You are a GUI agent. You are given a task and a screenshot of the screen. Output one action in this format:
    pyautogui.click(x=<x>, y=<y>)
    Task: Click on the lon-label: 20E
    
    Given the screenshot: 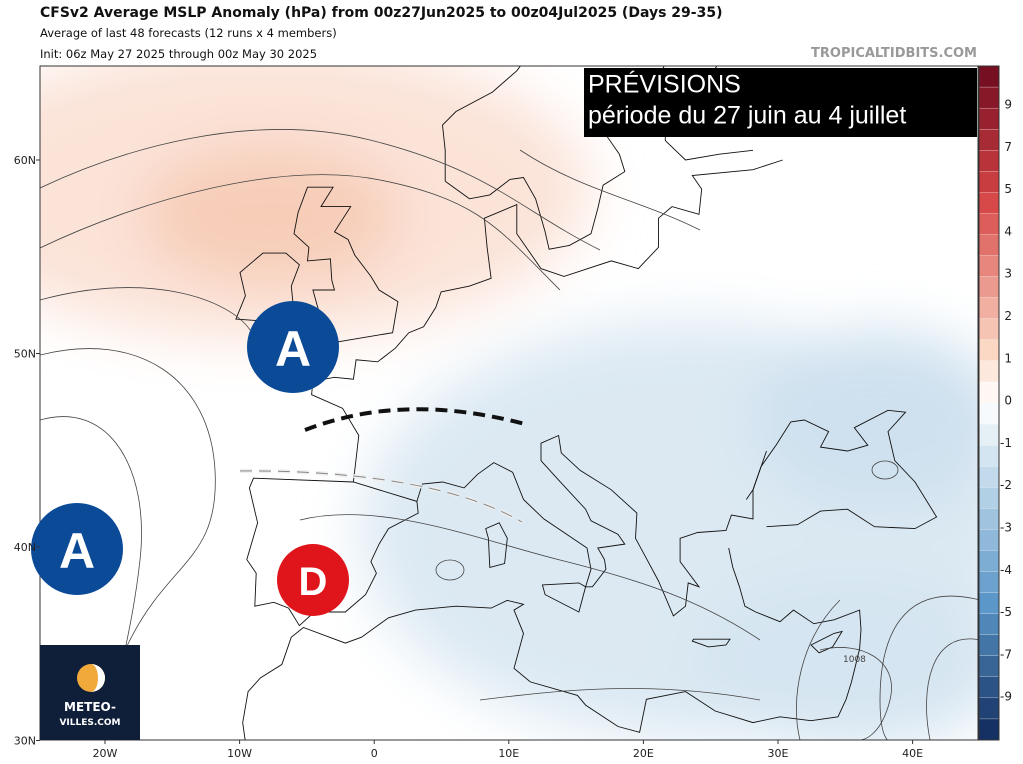 What is the action you would take?
    pyautogui.click(x=643, y=753)
    